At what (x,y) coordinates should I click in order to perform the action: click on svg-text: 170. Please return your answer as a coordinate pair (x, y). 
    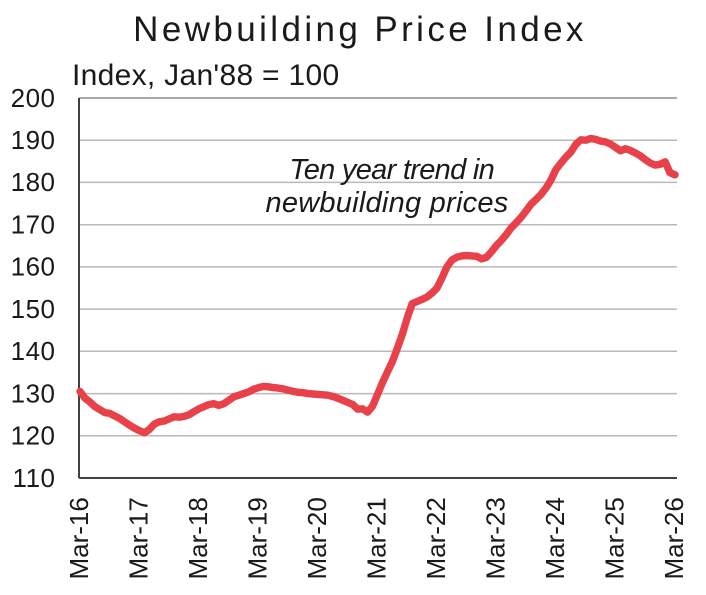
    Looking at the image, I should click on (33, 225).